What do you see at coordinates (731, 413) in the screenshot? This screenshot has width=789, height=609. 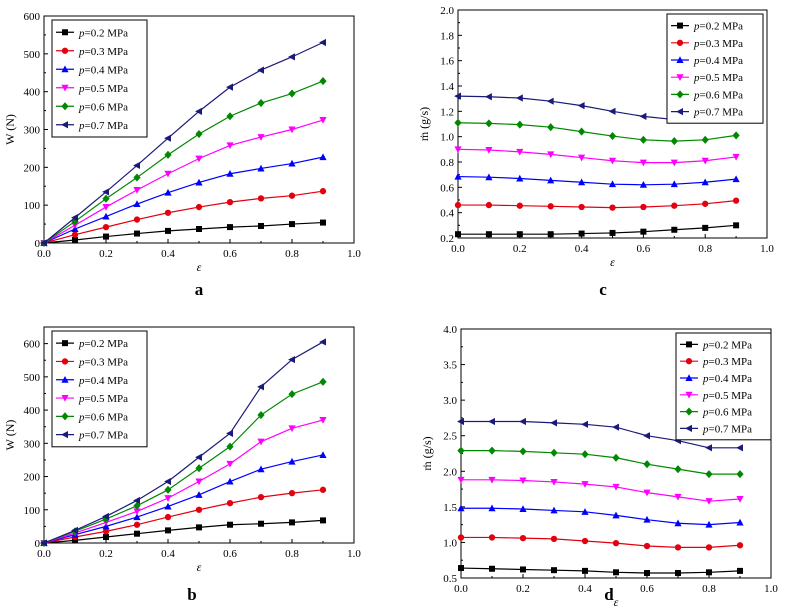 I see `legend-label-value: =0.6 MPa` at bounding box center [731, 413].